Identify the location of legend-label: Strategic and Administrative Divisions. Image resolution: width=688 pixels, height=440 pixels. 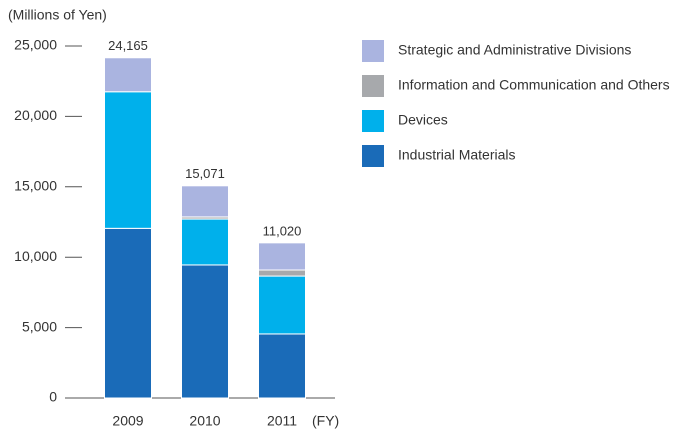
(514, 50).